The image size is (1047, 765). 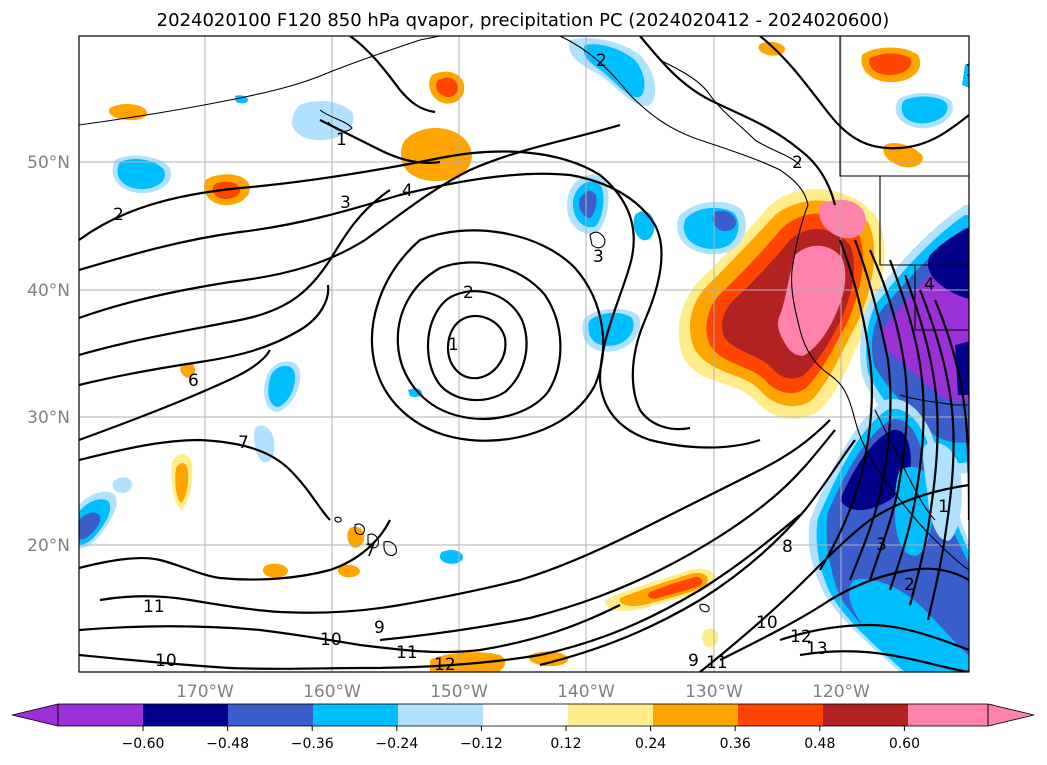 I want to click on colorbar-tick-label: −0.48, so click(x=227, y=744).